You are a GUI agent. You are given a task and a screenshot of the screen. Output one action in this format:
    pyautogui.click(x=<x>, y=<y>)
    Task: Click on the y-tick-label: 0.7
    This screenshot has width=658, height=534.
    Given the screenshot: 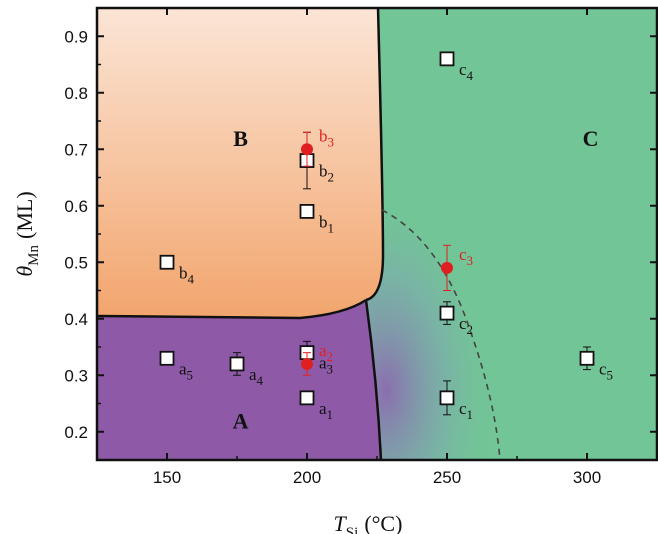 What is the action you would take?
    pyautogui.click(x=76, y=149)
    